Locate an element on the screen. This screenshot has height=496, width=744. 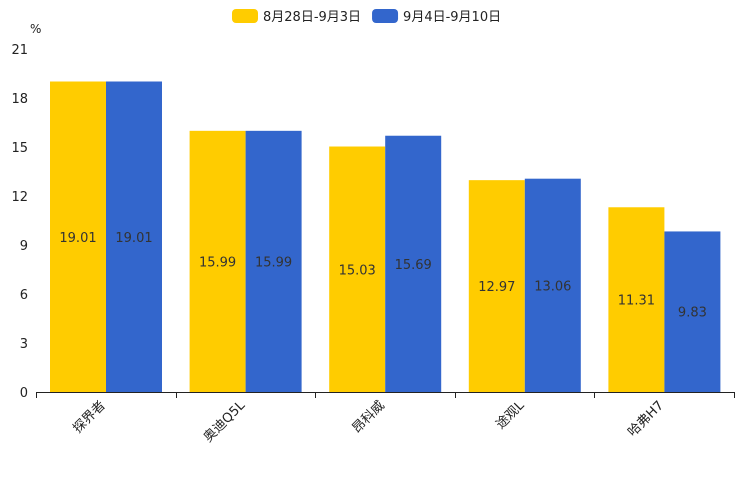
x-tick-label: 途观L is located at coordinates (510, 414).